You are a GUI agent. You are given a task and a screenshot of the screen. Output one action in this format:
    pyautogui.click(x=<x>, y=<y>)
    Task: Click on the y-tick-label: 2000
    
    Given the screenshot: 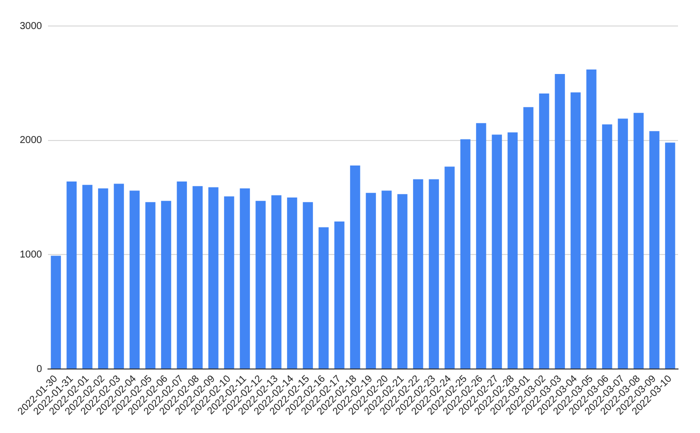 What is the action you would take?
    pyautogui.click(x=31, y=140)
    